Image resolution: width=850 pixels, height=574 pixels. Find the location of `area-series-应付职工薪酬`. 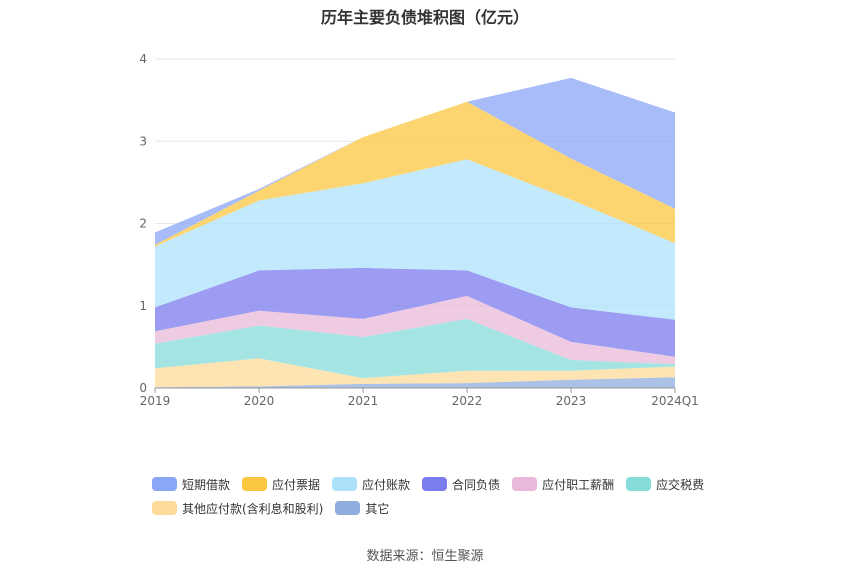

area-series-应付职工薪酬 is located at coordinates (415, 330).